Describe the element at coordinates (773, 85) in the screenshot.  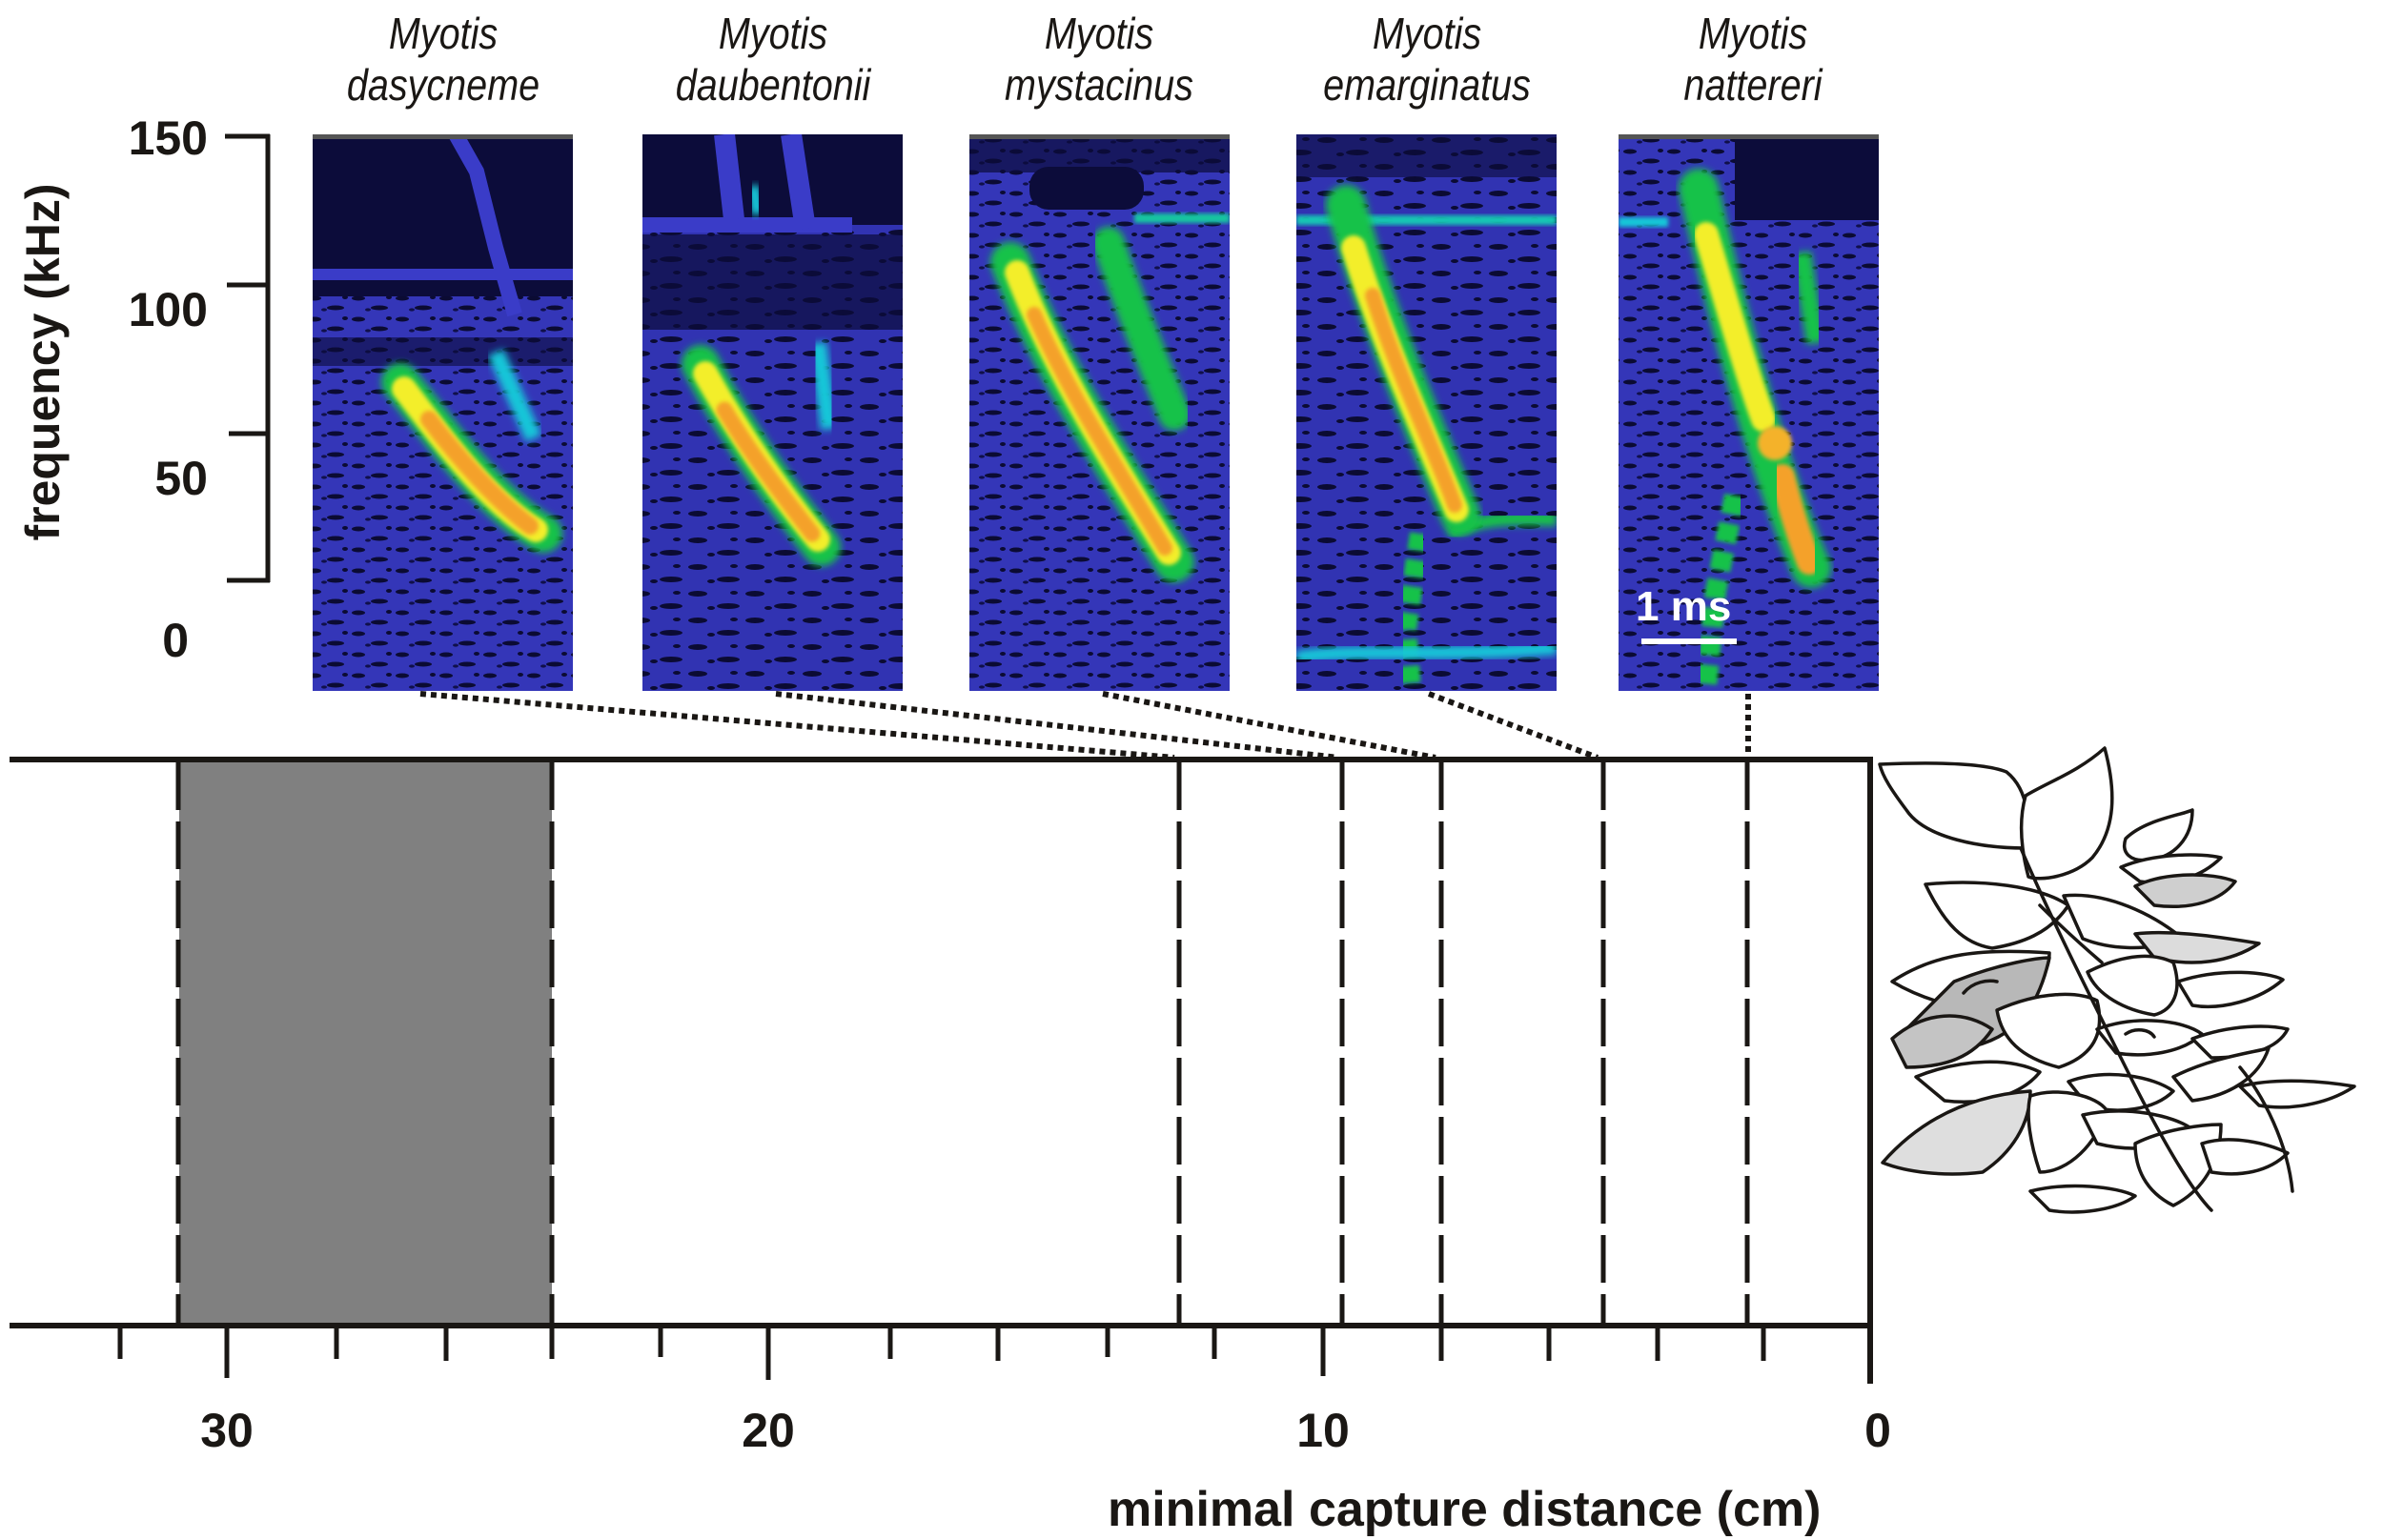
I see `epithet-label: daubentonii` at that location.